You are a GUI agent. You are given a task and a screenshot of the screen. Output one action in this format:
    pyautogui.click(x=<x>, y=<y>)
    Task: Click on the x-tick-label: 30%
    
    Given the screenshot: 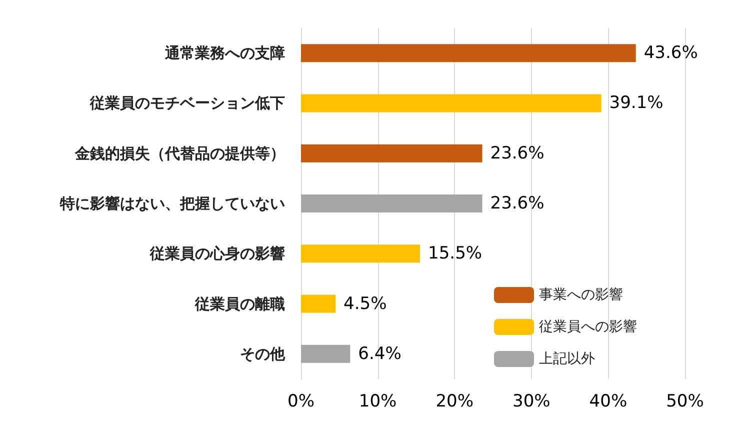 What is the action you would take?
    pyautogui.click(x=531, y=402)
    